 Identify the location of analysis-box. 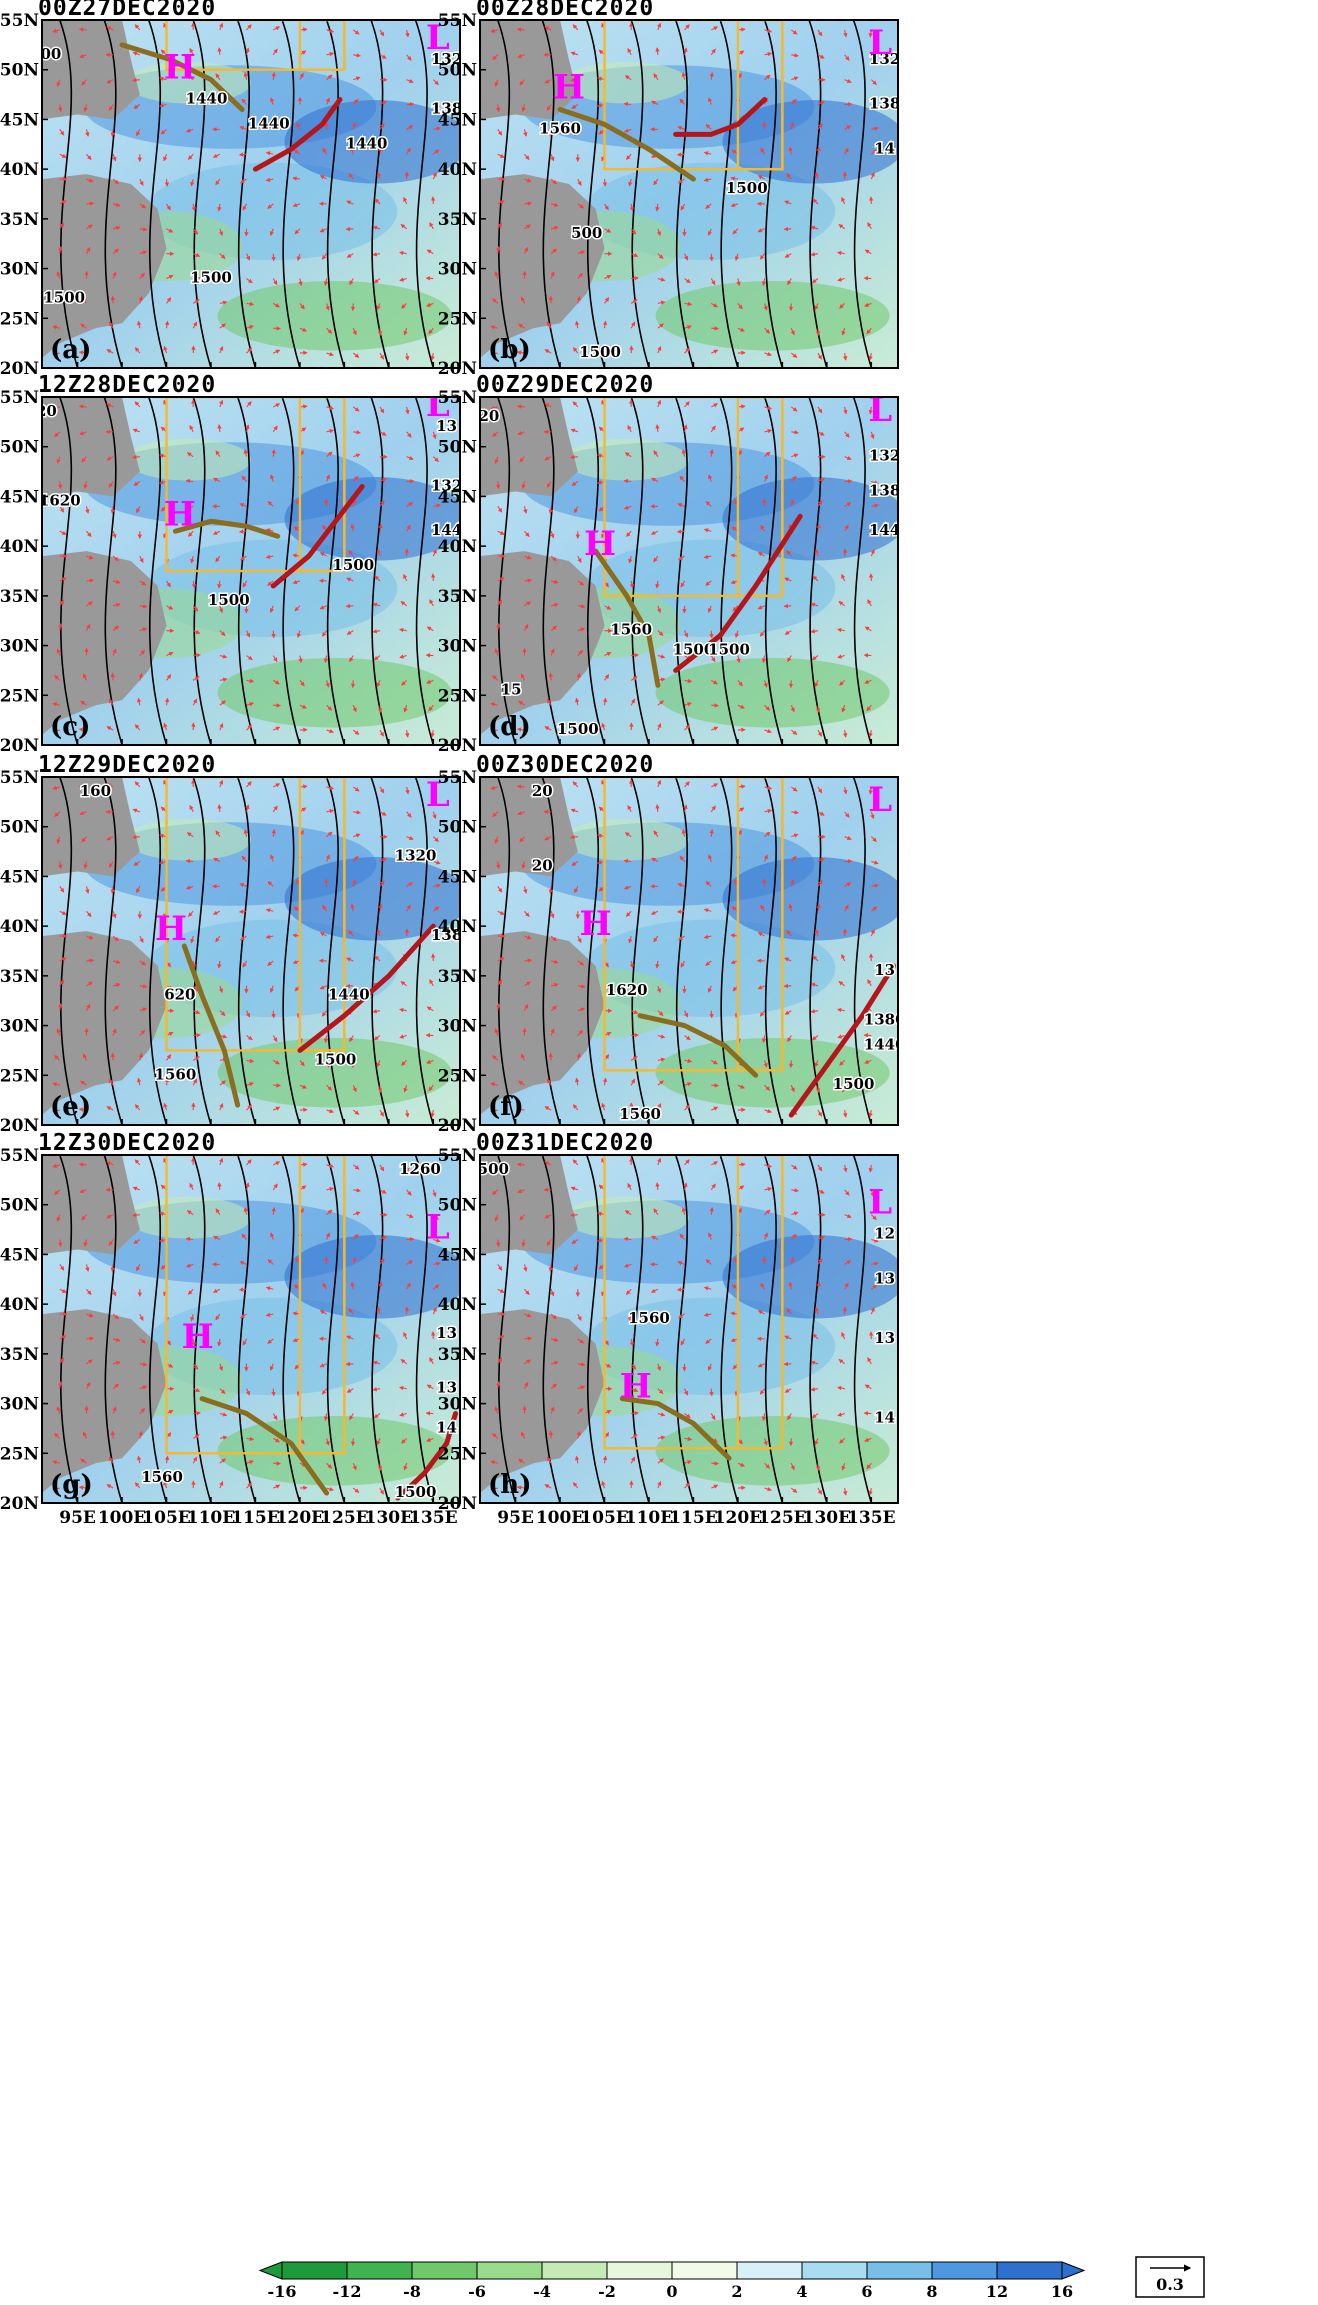
(322, 45).